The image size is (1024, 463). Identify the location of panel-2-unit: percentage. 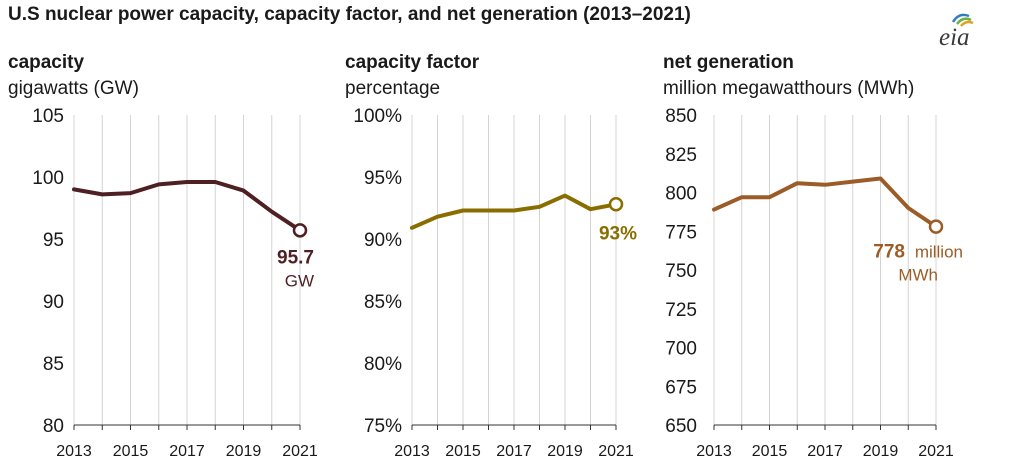
(393, 88).